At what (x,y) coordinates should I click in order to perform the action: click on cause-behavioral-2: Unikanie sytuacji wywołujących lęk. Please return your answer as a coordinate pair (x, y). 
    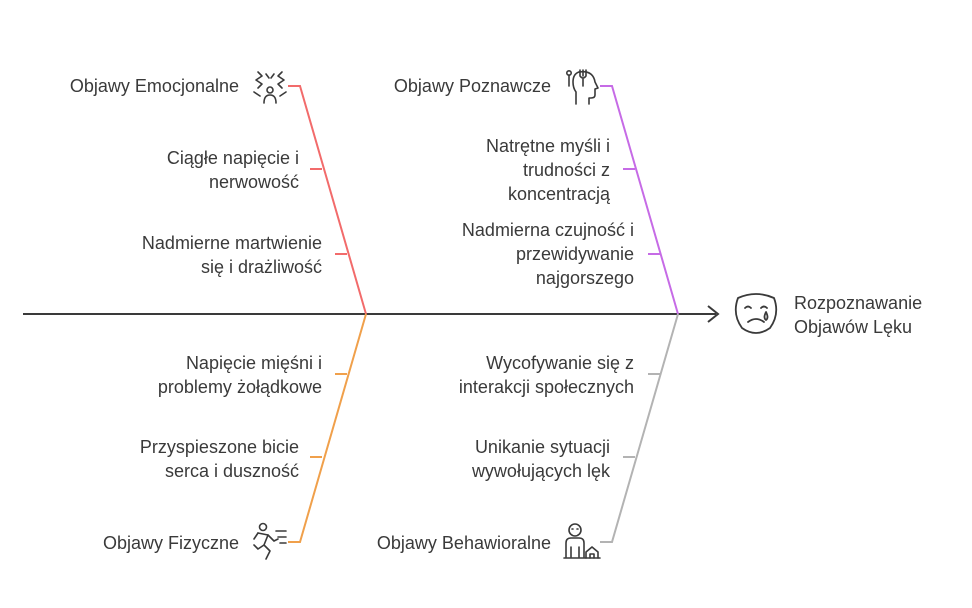
    Looking at the image, I should click on (541, 459).